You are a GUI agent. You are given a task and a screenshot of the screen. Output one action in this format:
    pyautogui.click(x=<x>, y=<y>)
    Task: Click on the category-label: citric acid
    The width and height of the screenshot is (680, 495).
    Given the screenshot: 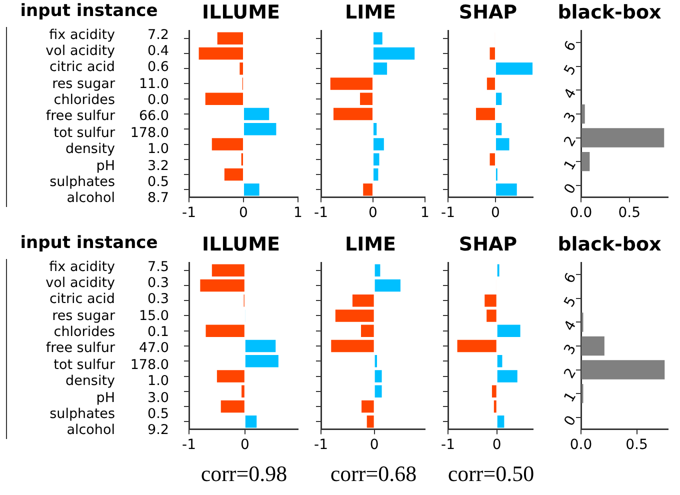 What is the action you would take?
    pyautogui.click(x=81, y=67)
    